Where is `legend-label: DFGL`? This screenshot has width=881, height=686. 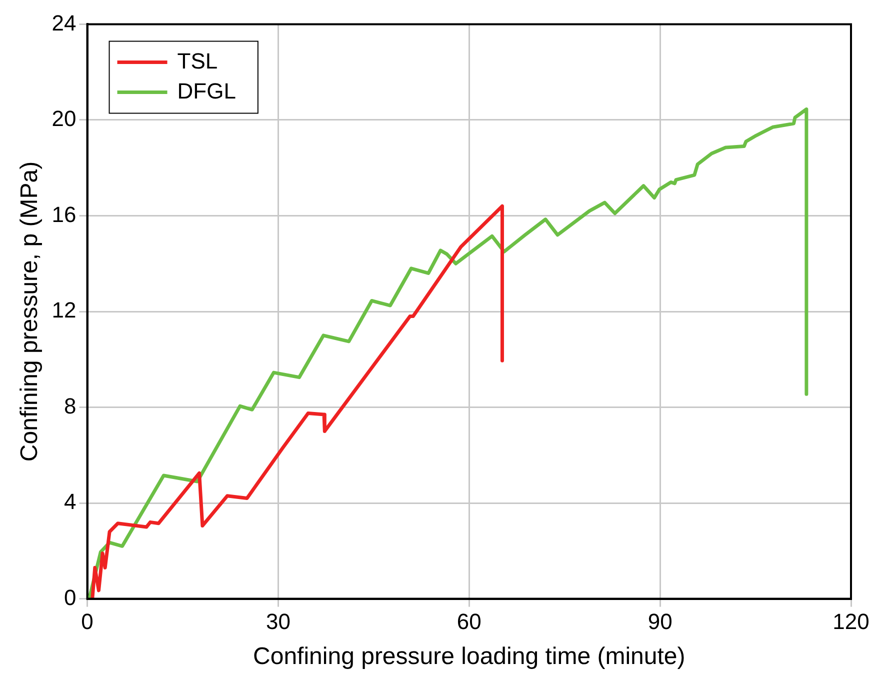
legend-label: DFGL is located at coordinates (206, 91).